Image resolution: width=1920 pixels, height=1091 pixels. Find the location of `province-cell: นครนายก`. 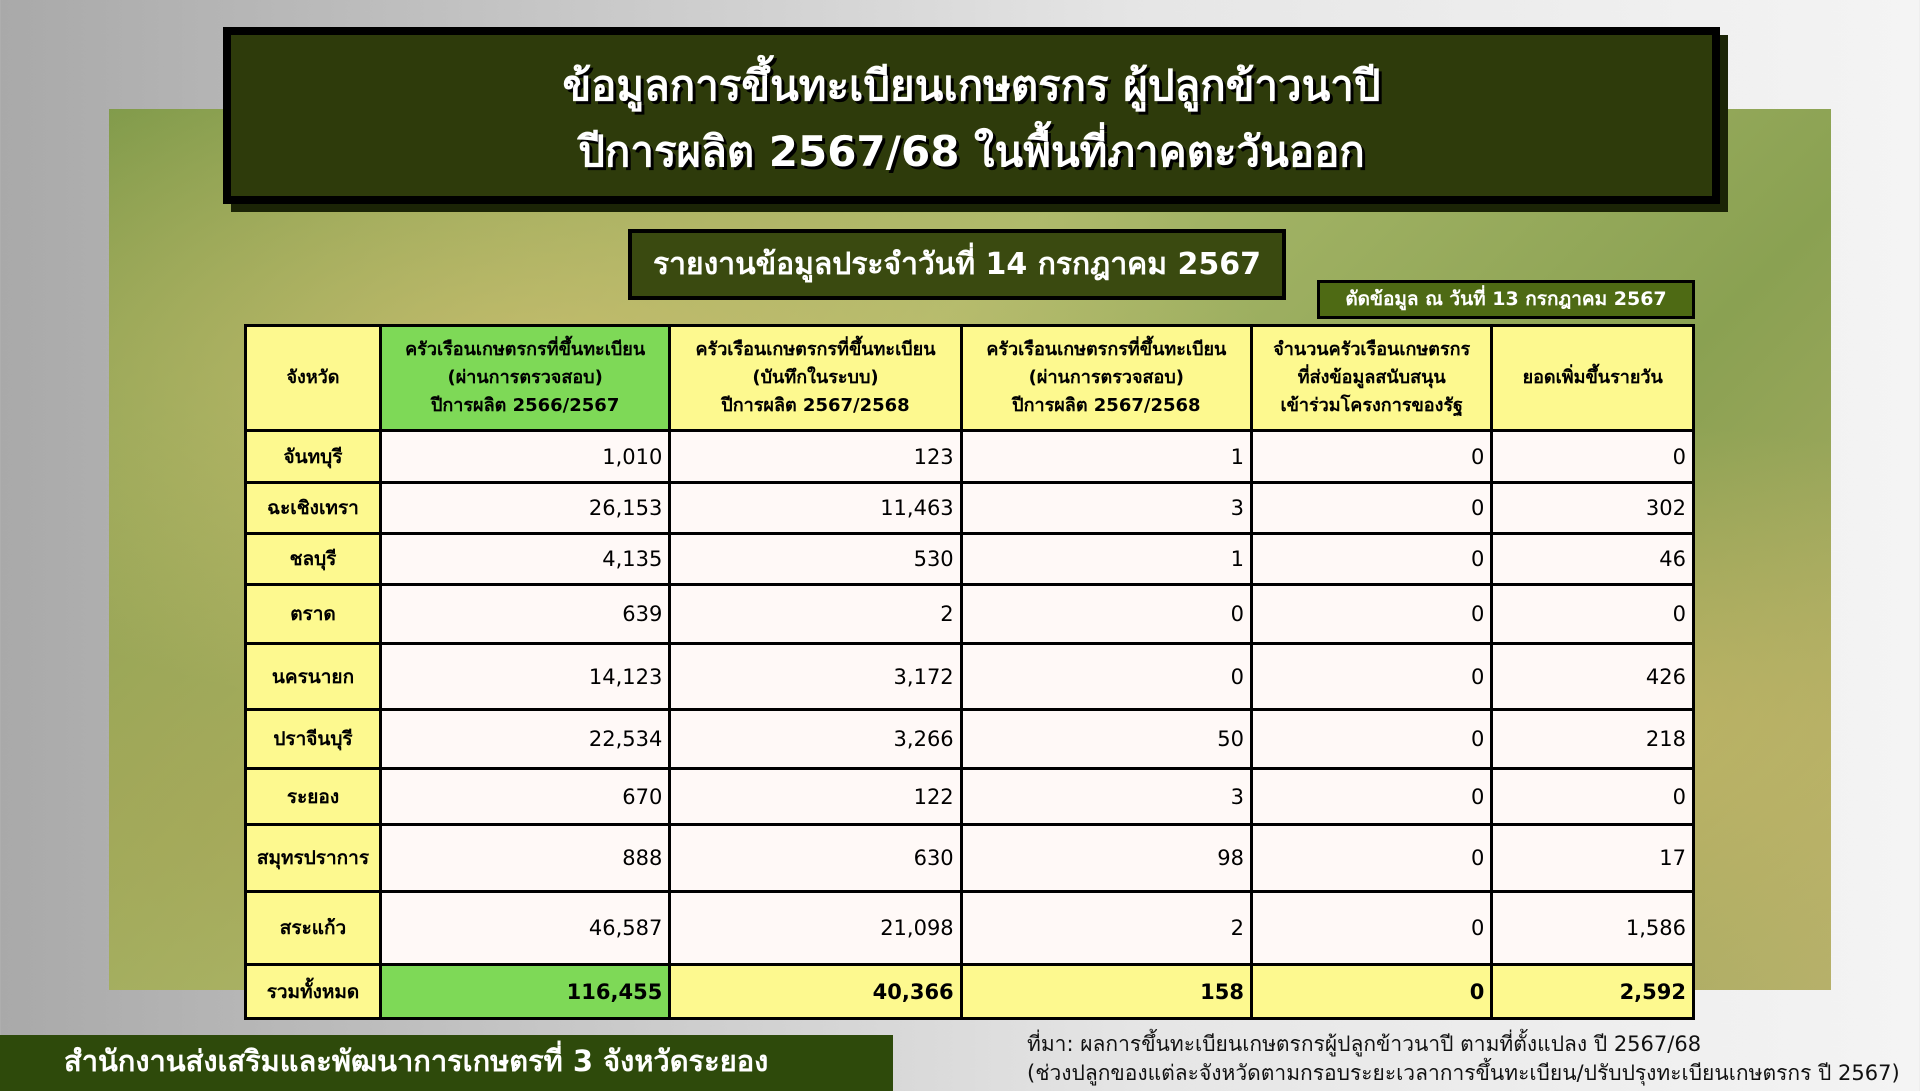

province-cell: นครนายก is located at coordinates (313, 676).